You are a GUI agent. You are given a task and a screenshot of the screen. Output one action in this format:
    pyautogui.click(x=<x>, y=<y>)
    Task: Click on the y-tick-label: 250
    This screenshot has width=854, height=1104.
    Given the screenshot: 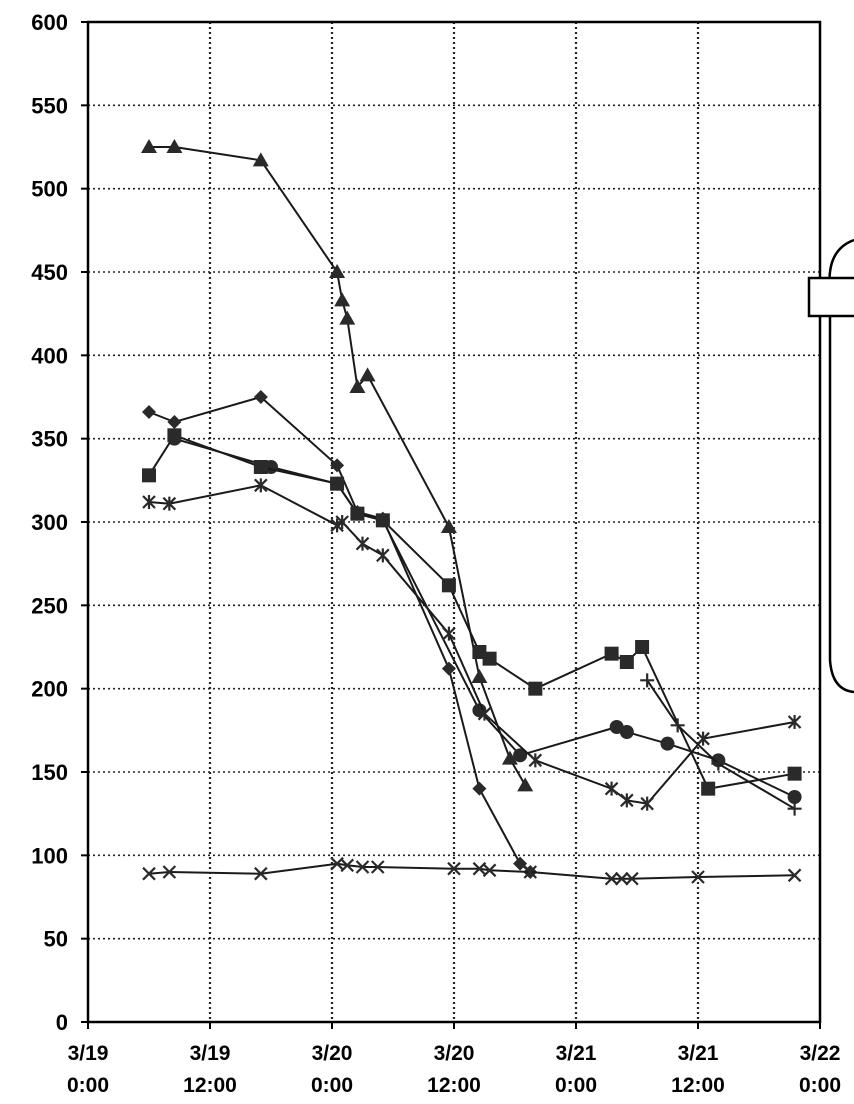 What is the action you would take?
    pyautogui.click(x=49, y=605)
    